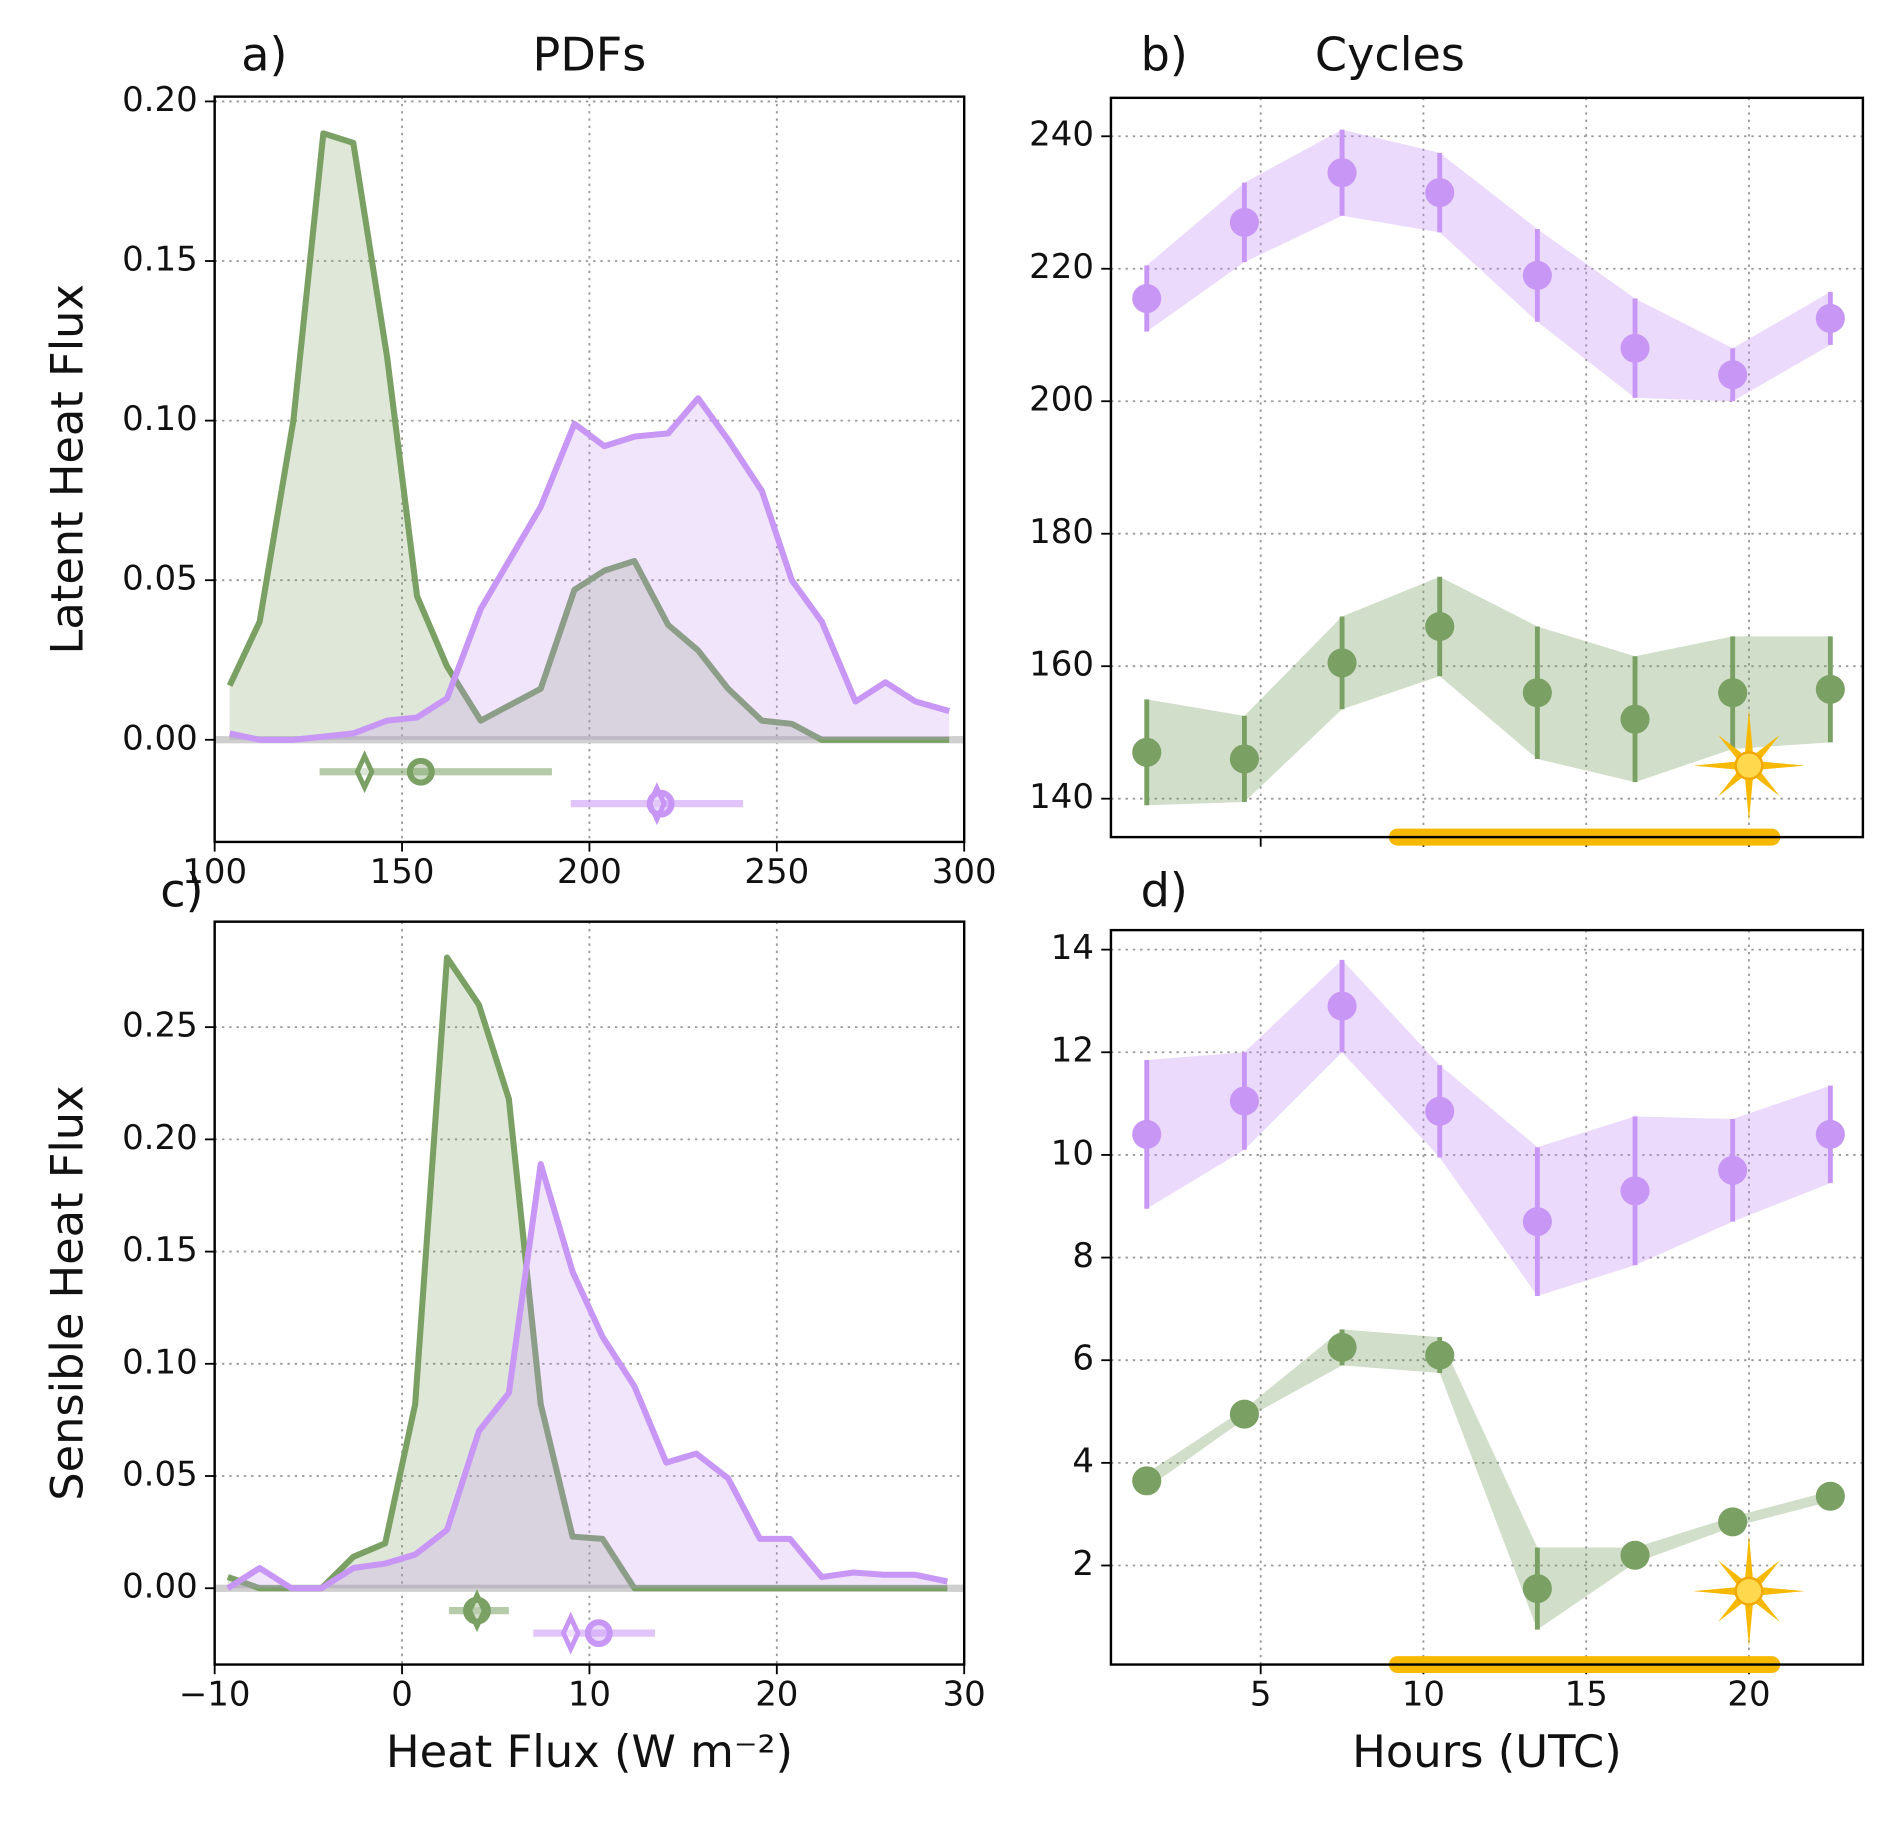  What do you see at coordinates (1083, 1358) in the screenshot?
I see `y-tick-label: 6` at bounding box center [1083, 1358].